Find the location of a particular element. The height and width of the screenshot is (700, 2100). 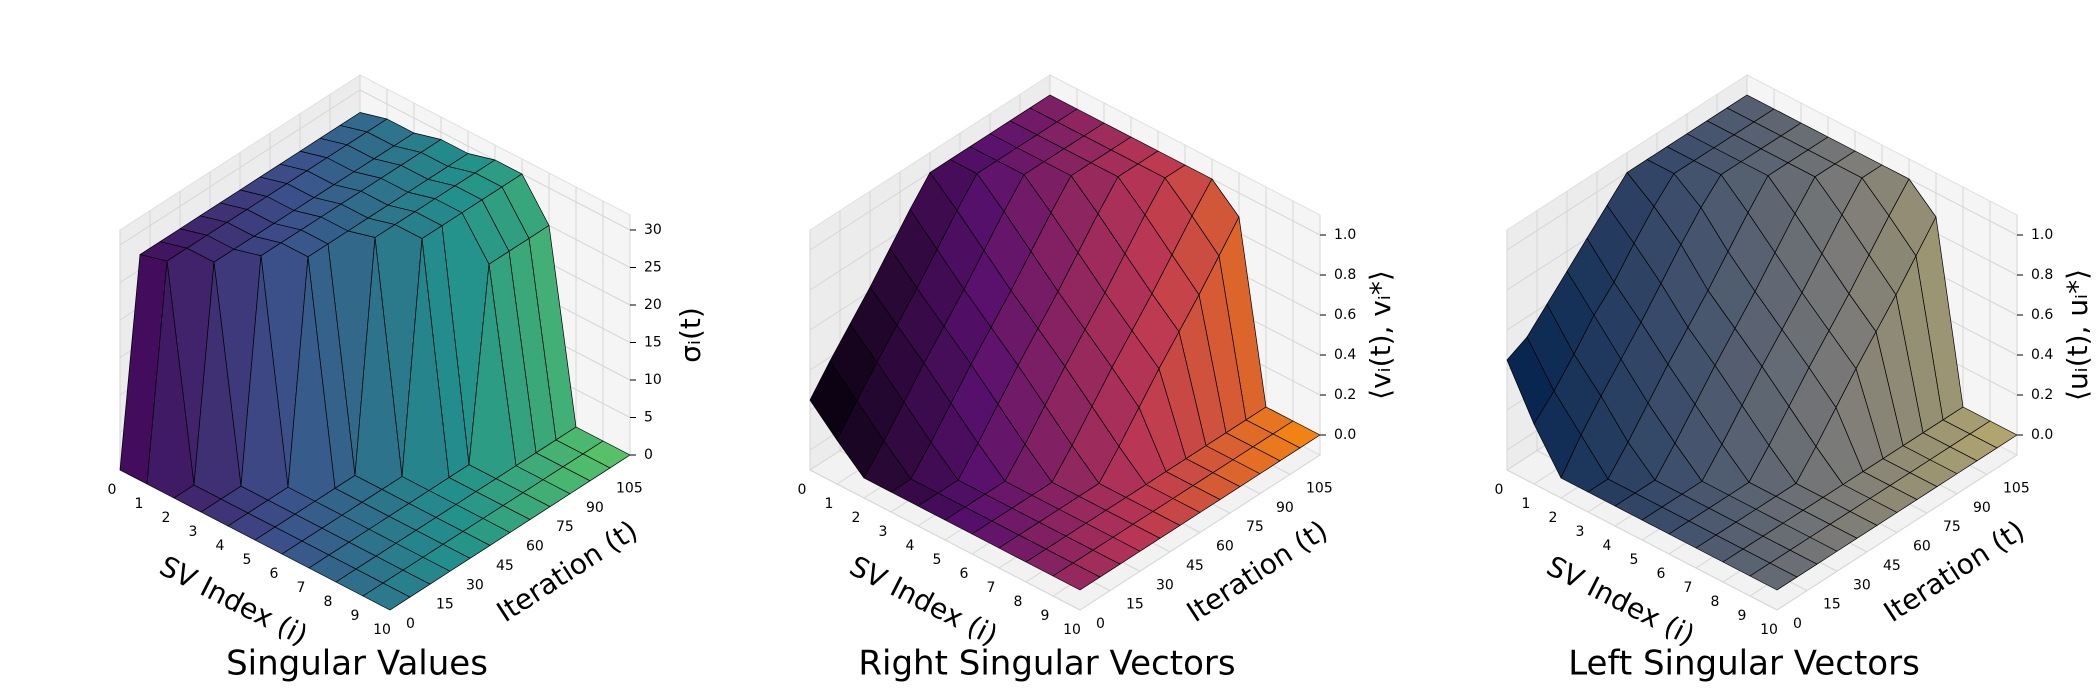

z-tick-label: 25 is located at coordinates (653, 268).